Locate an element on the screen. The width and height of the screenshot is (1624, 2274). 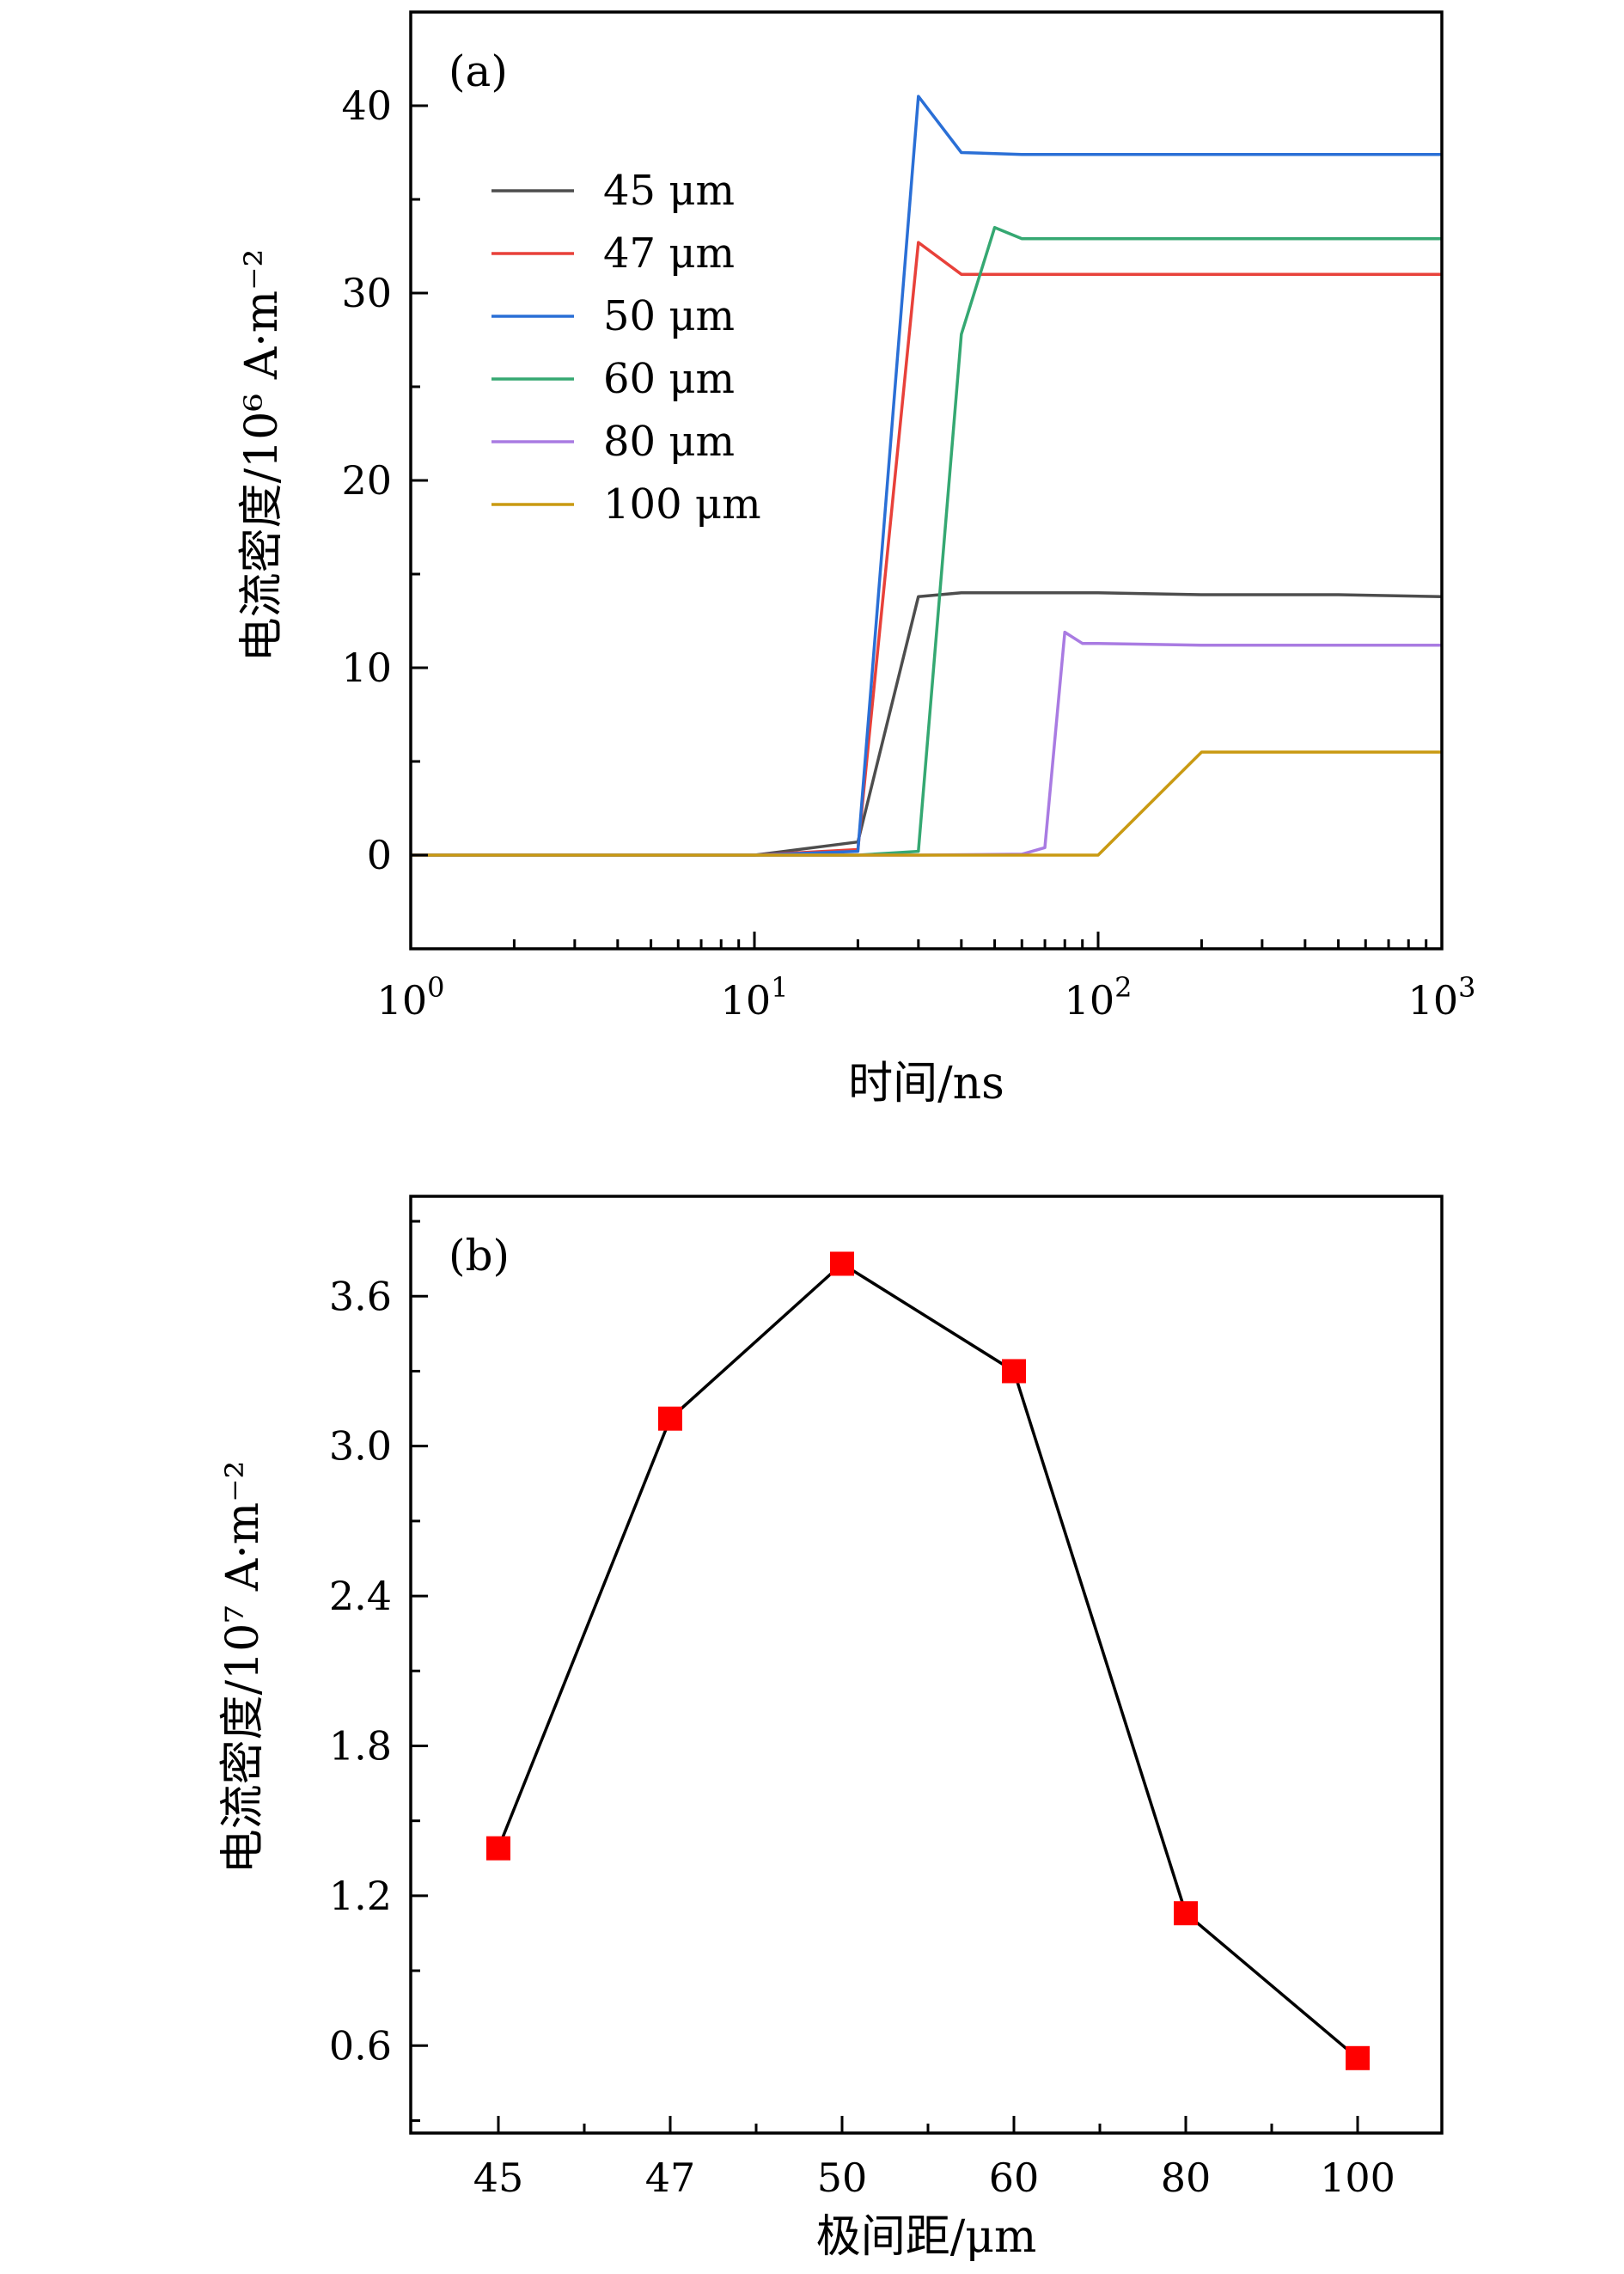
a-y-tick-label: 30 is located at coordinates (366, 293).